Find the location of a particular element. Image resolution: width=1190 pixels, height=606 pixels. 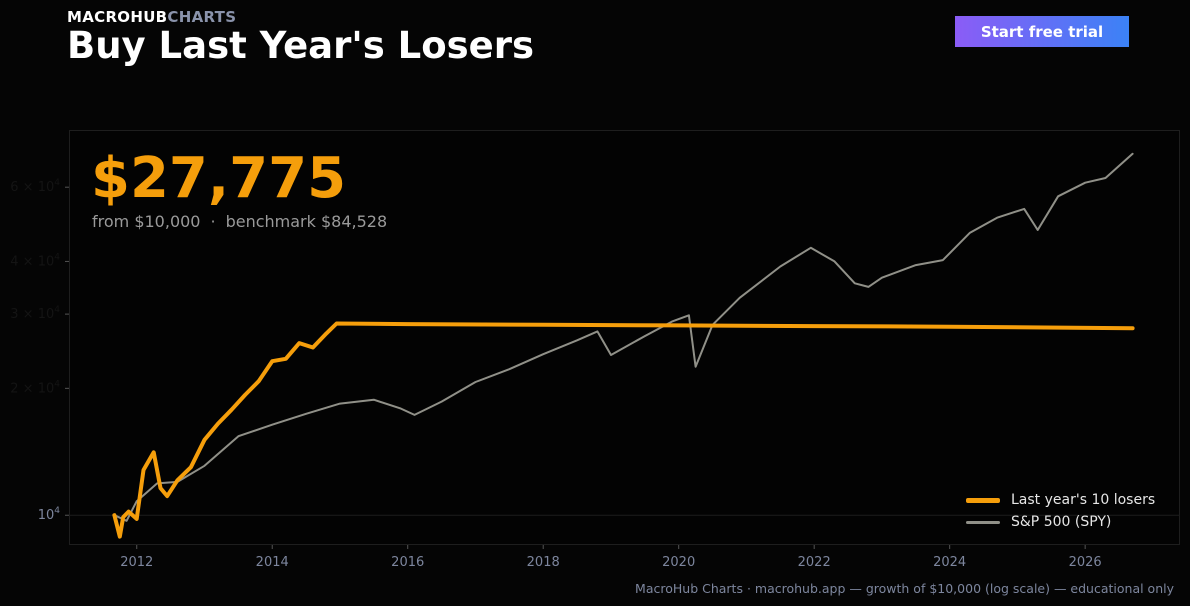

legend-label-benchmark: S&P 500 (SPY) is located at coordinates (1061, 522).